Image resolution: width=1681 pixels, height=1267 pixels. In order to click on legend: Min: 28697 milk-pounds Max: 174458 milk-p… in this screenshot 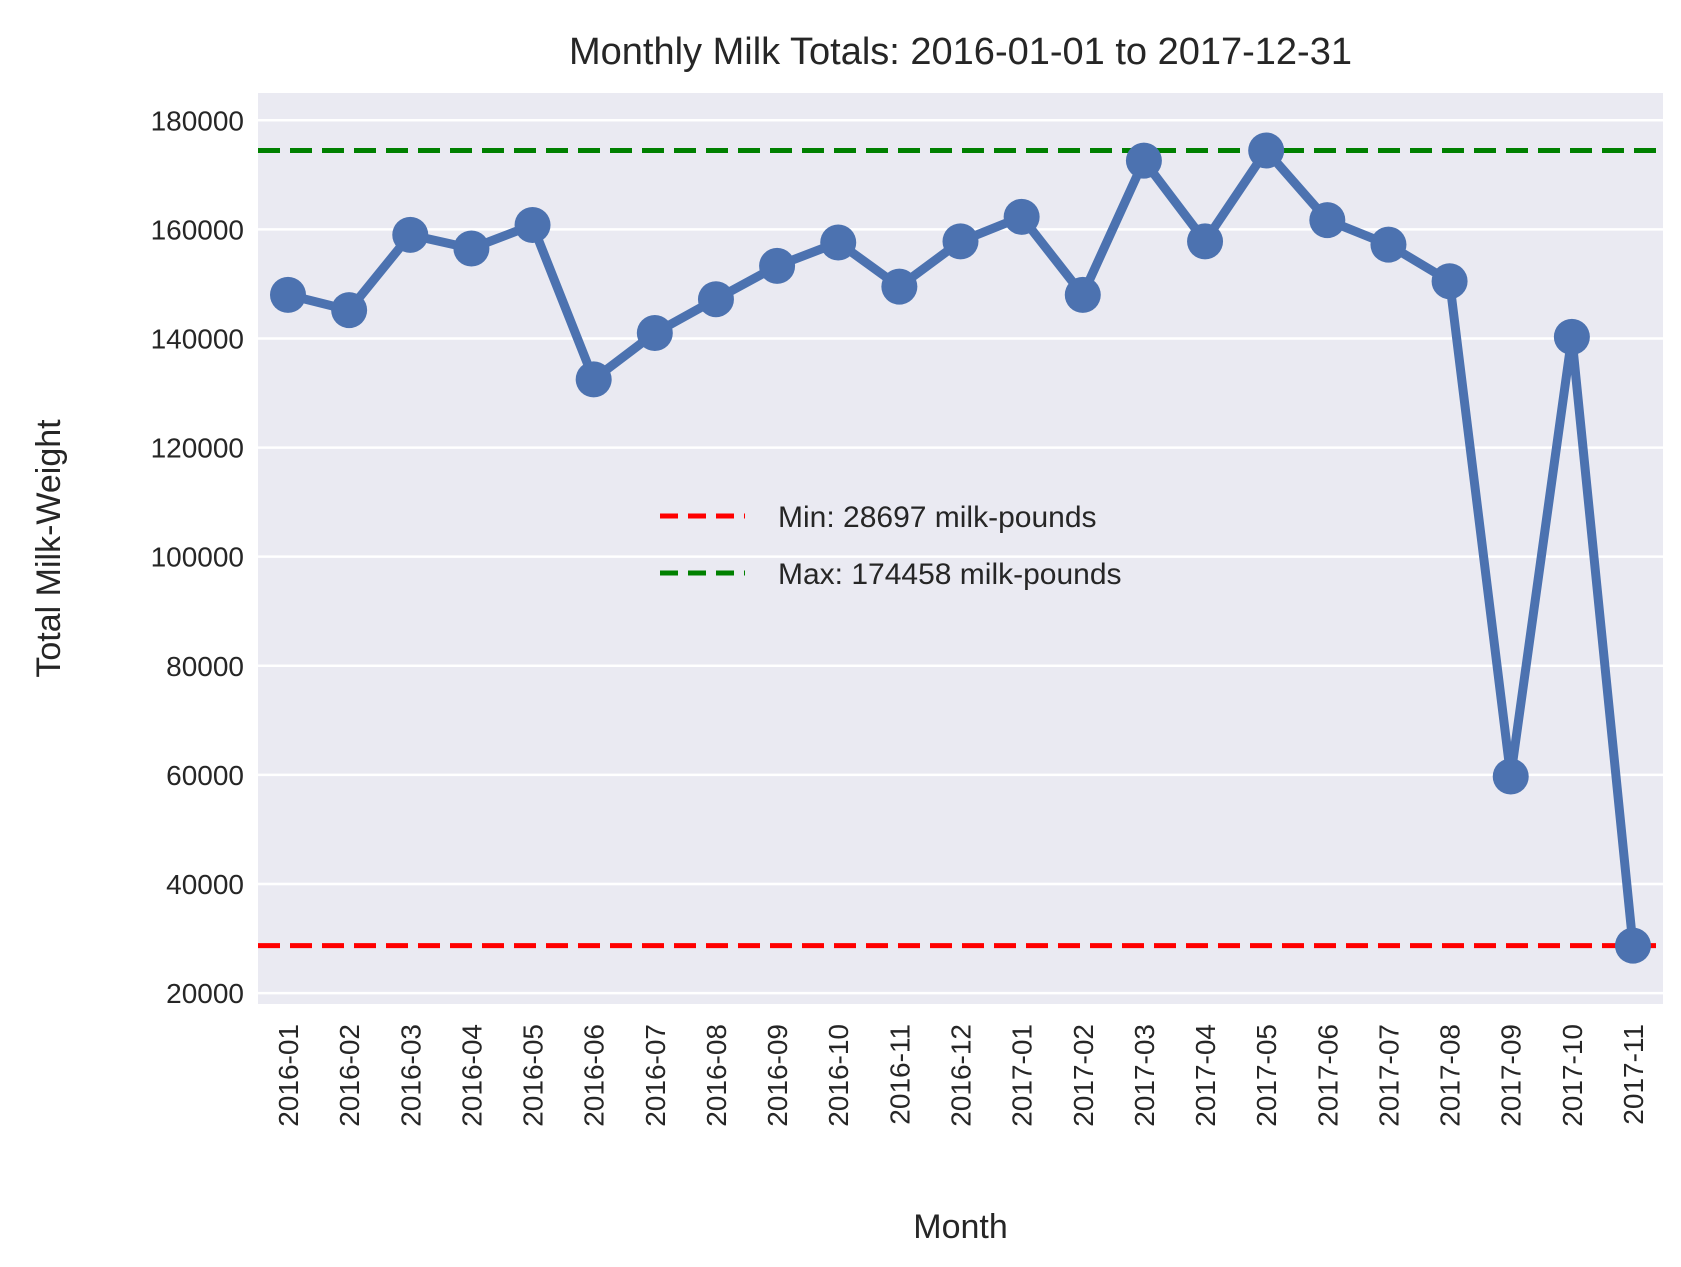, I will do `click(891, 546)`.